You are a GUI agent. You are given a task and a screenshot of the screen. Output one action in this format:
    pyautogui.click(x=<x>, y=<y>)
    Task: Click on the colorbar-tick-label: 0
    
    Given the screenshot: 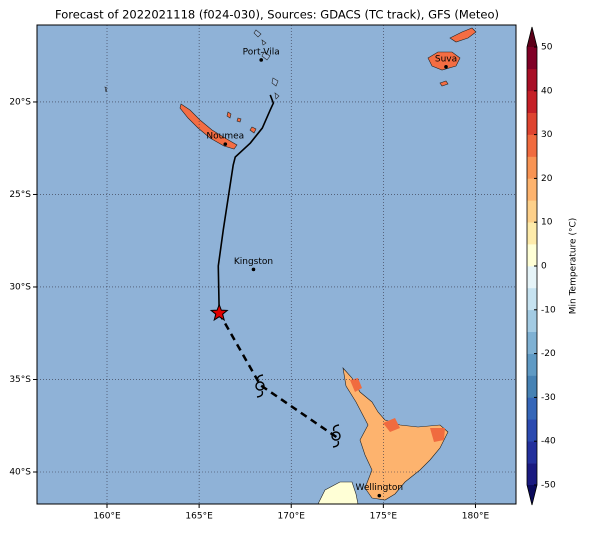 What is the action you would take?
    pyautogui.click(x=544, y=267)
    